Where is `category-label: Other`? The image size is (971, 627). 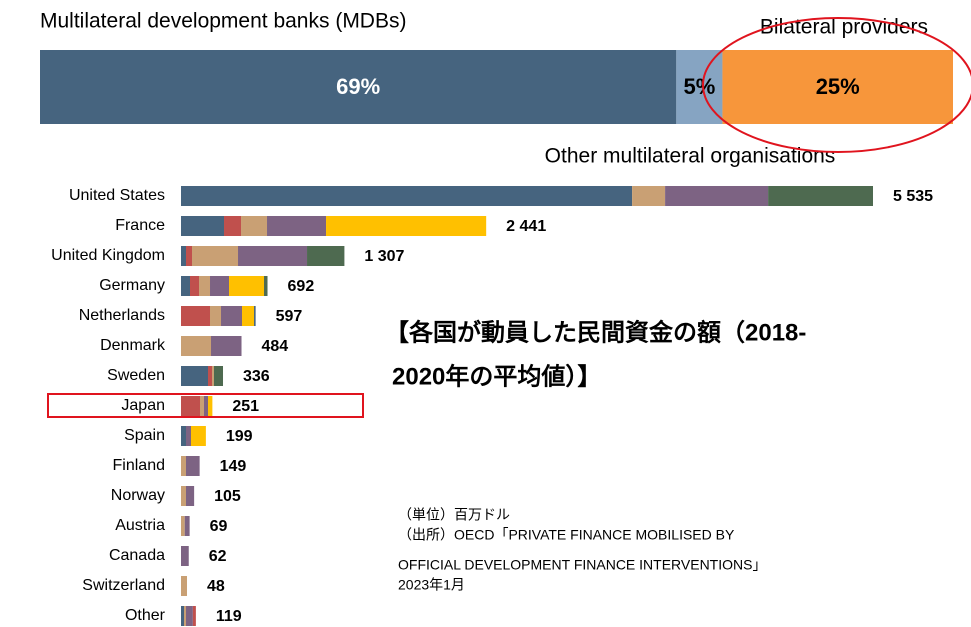 category-label: Other is located at coordinates (145, 615).